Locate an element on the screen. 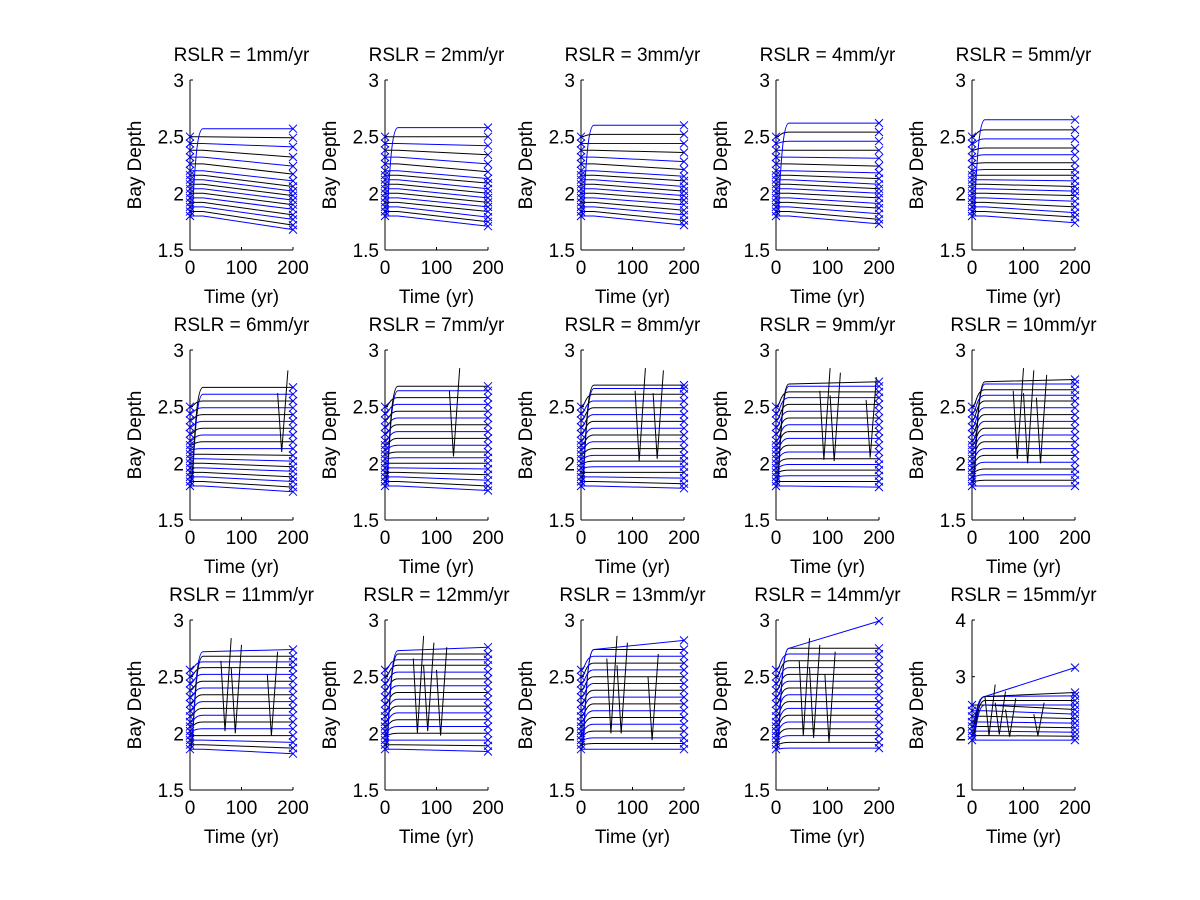 The image size is (1200, 900). y-axis-label: Bay Depth is located at coordinates (917, 705).